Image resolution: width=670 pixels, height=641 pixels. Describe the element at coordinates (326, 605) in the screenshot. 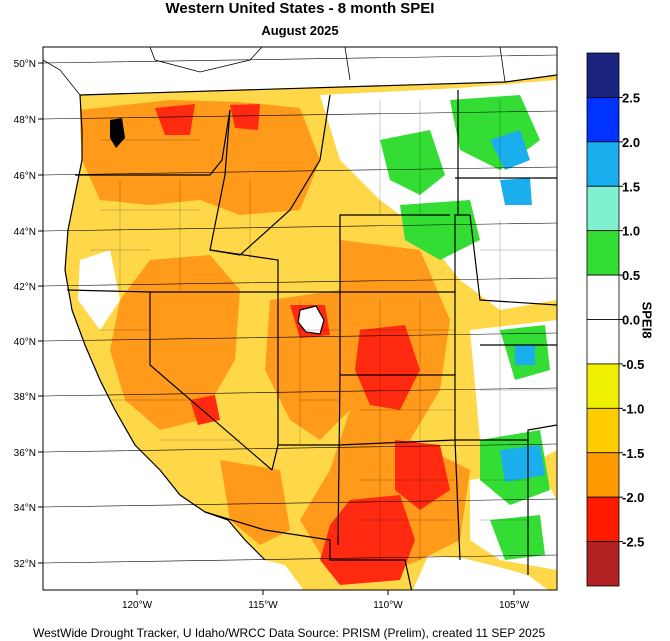

I see `longitude-labels: 120°W 115°W 110°W 105°W` at that location.